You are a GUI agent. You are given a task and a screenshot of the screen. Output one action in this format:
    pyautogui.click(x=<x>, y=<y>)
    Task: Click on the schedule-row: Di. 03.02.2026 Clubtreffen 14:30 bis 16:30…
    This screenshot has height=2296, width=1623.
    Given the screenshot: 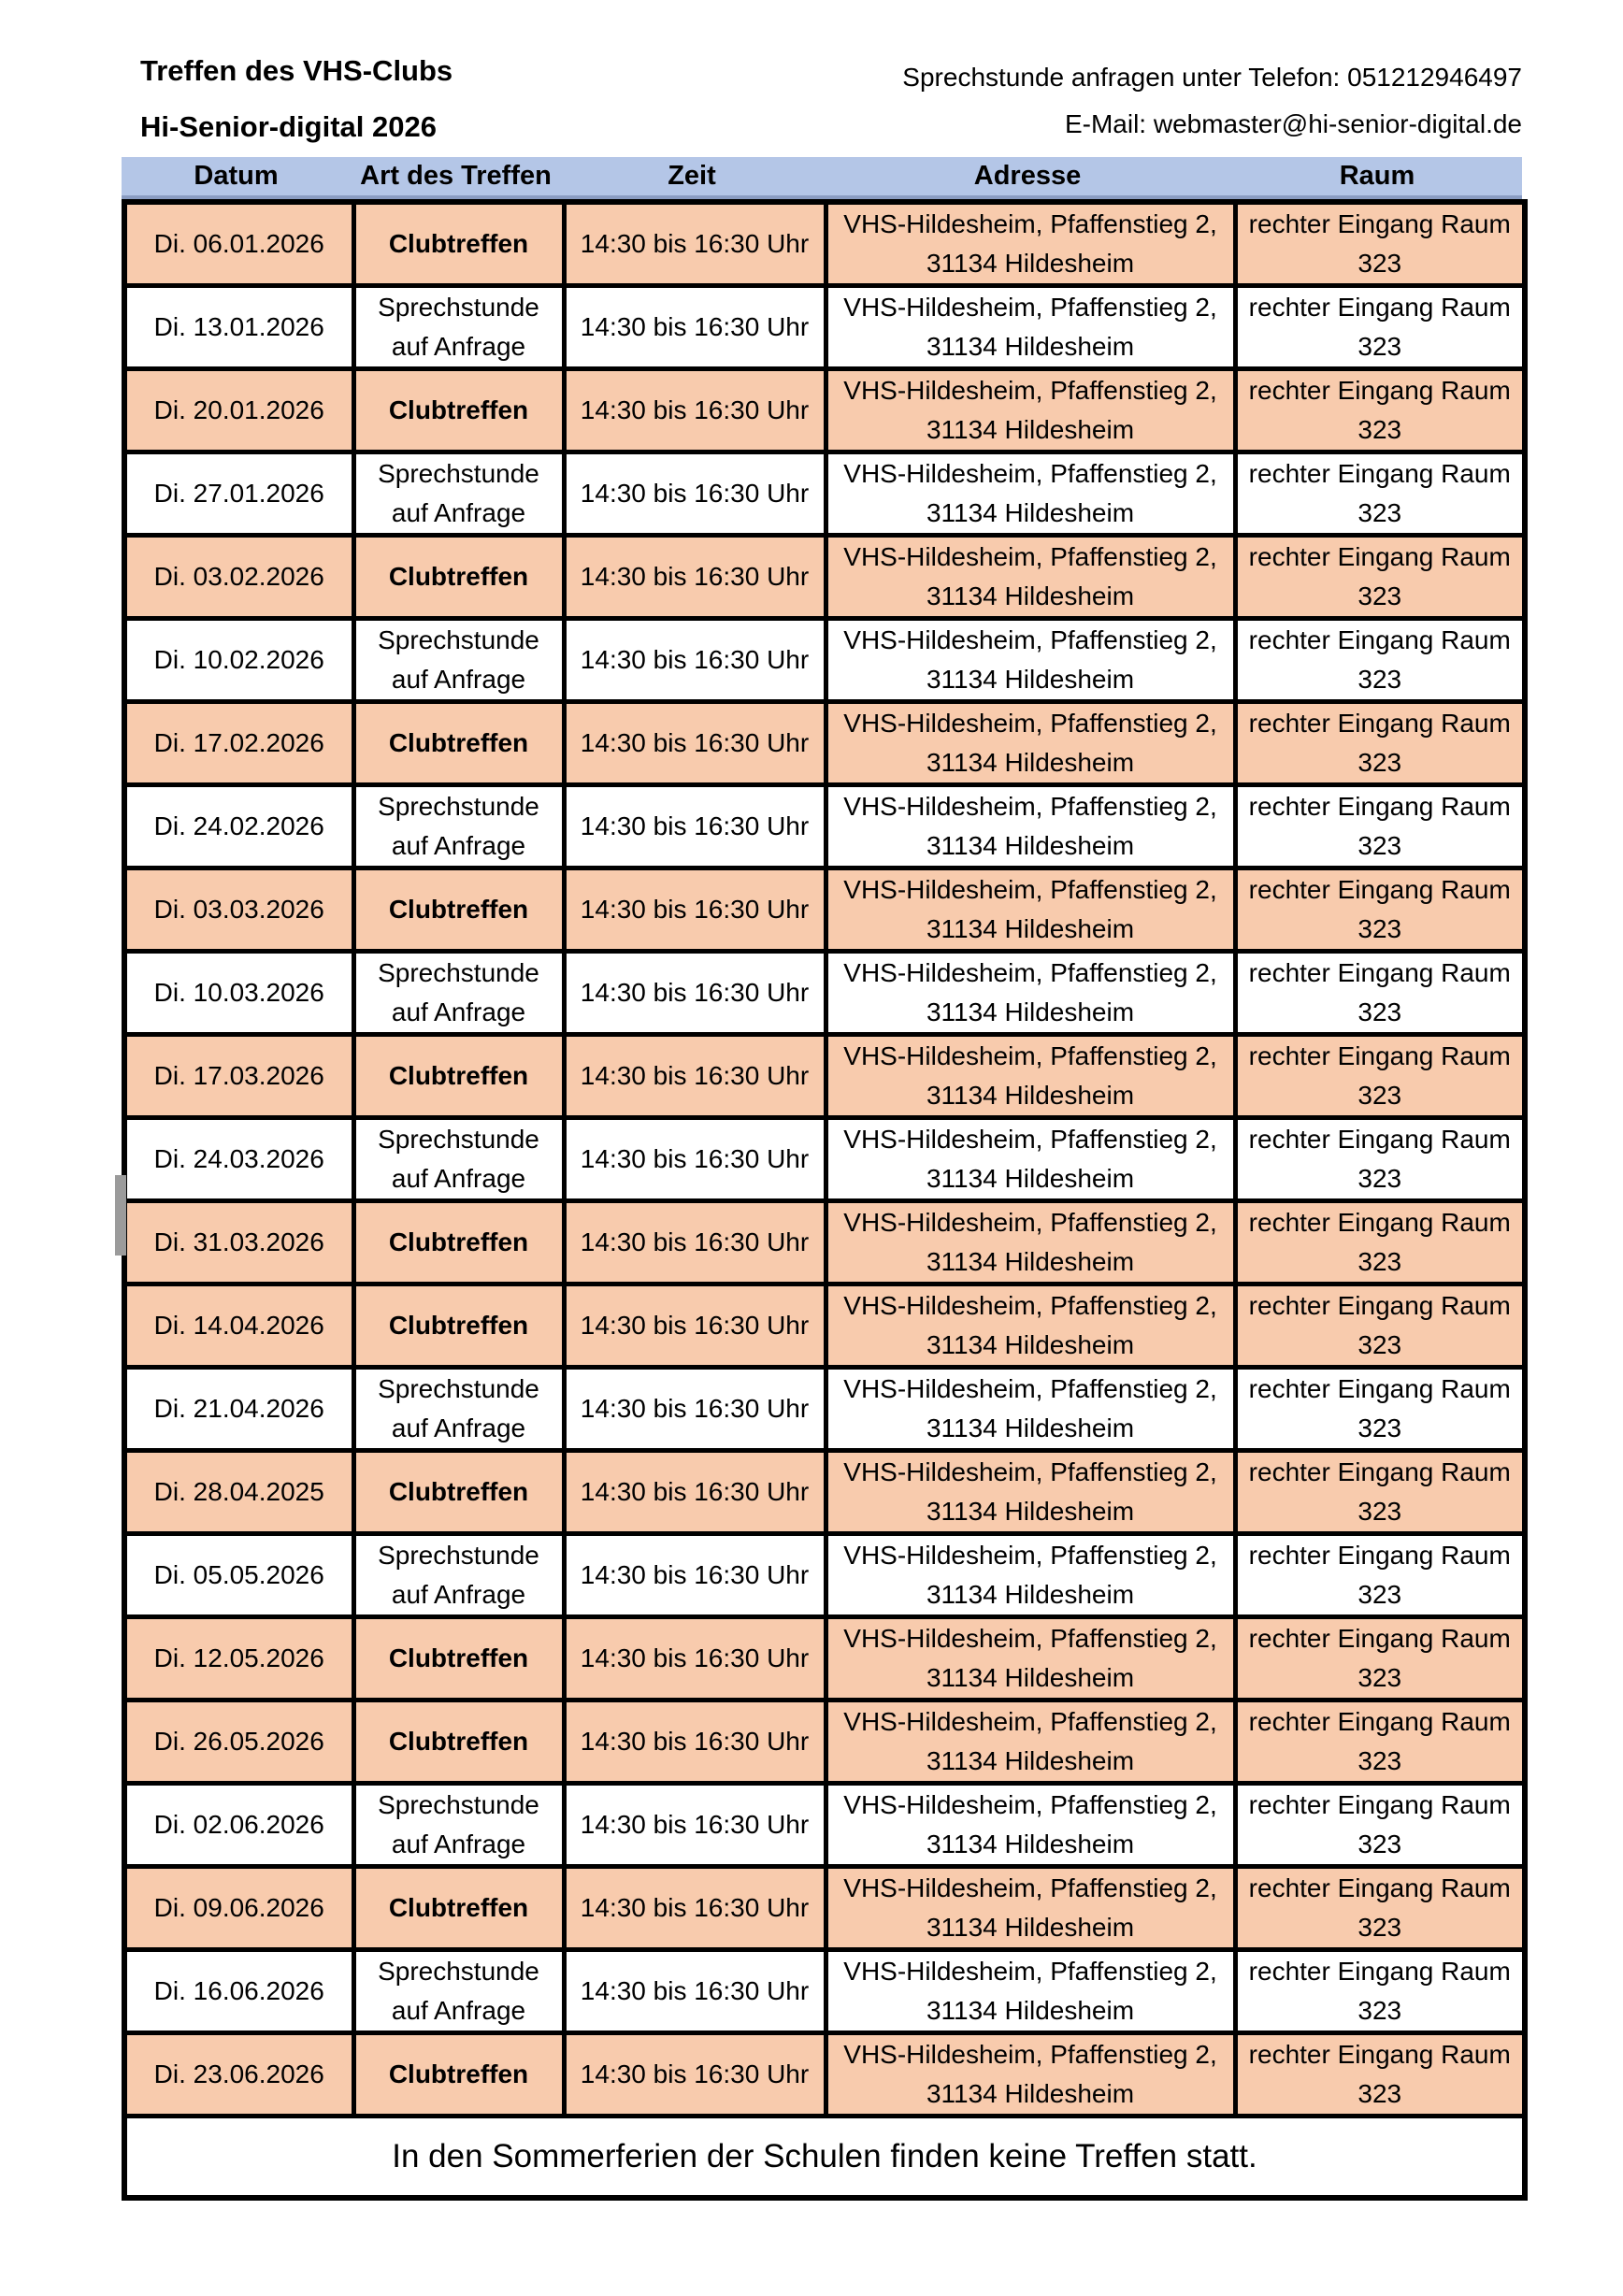 What is the action you would take?
    pyautogui.click(x=825, y=577)
    